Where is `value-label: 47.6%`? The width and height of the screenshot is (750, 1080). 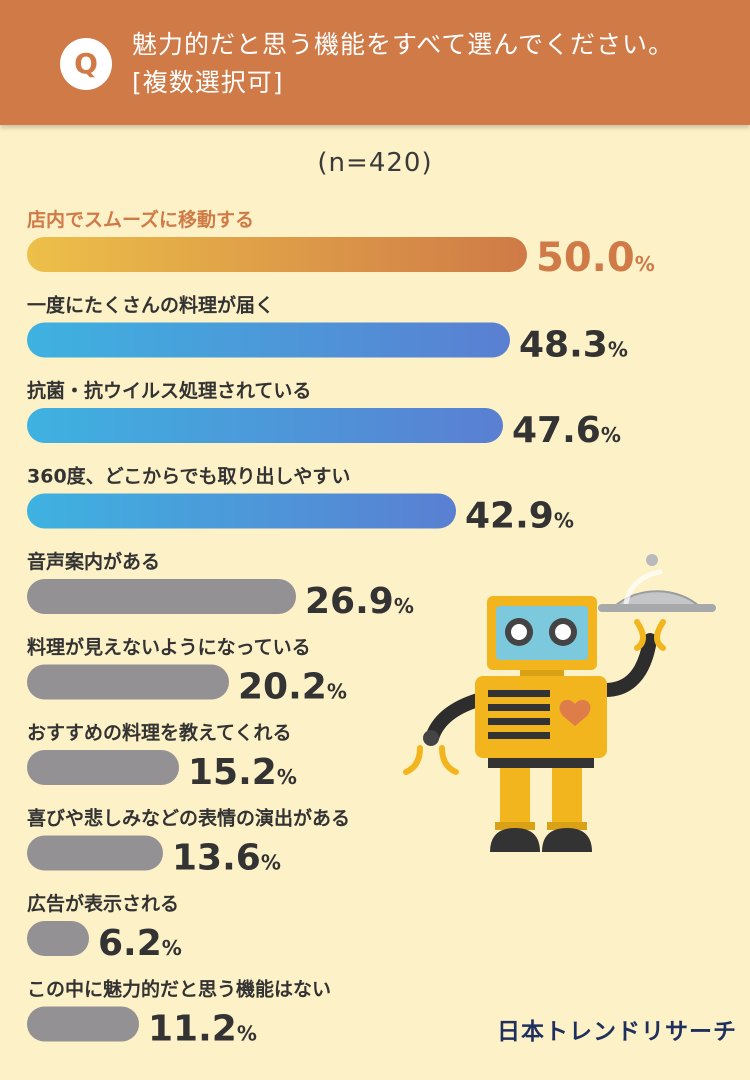
value-label: 47.6% is located at coordinates (566, 430).